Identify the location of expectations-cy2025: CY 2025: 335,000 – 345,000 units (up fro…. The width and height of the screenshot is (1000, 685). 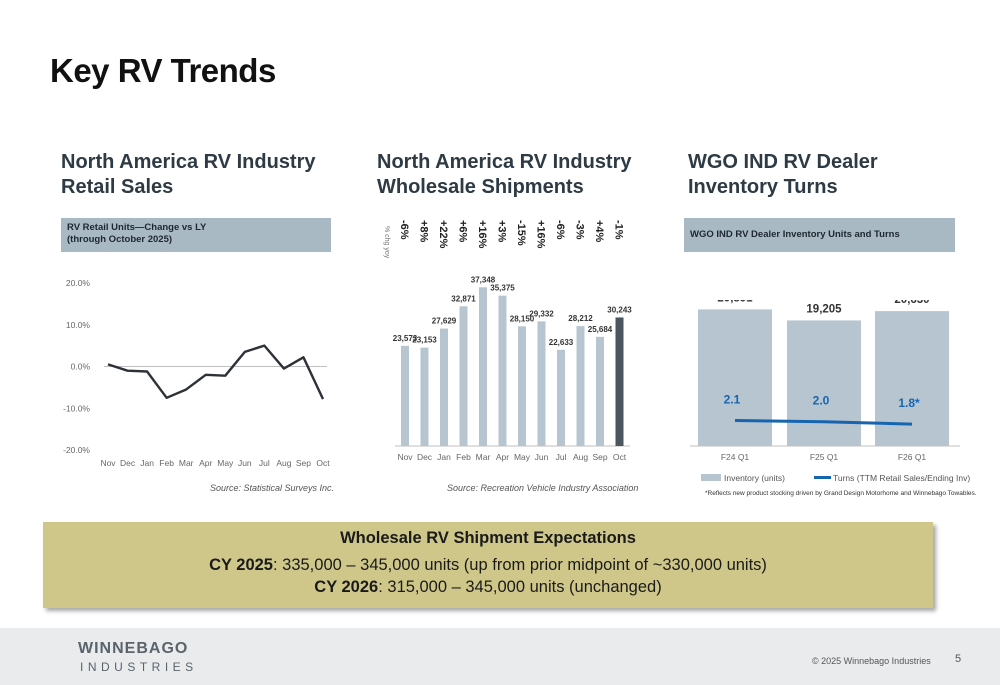
(488, 565).